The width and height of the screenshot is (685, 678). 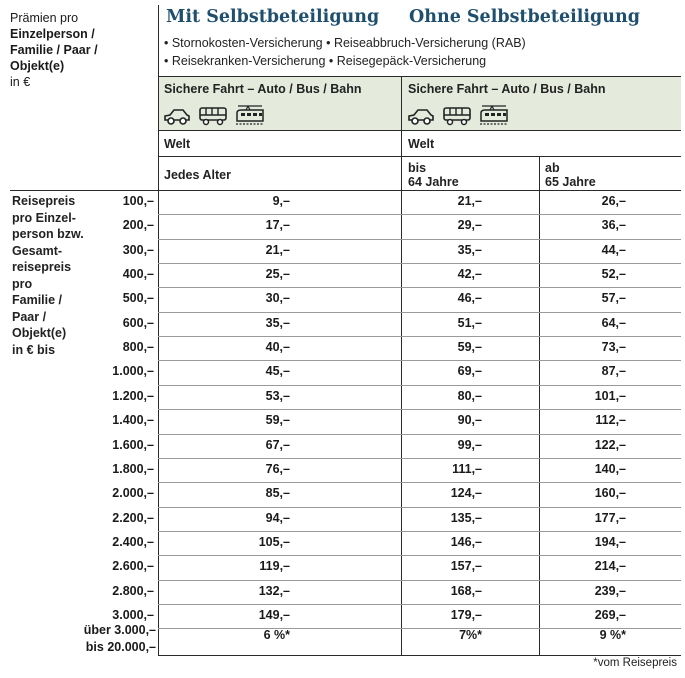 I want to click on reisepreis-label-line: Gesamt-, so click(x=37, y=250).